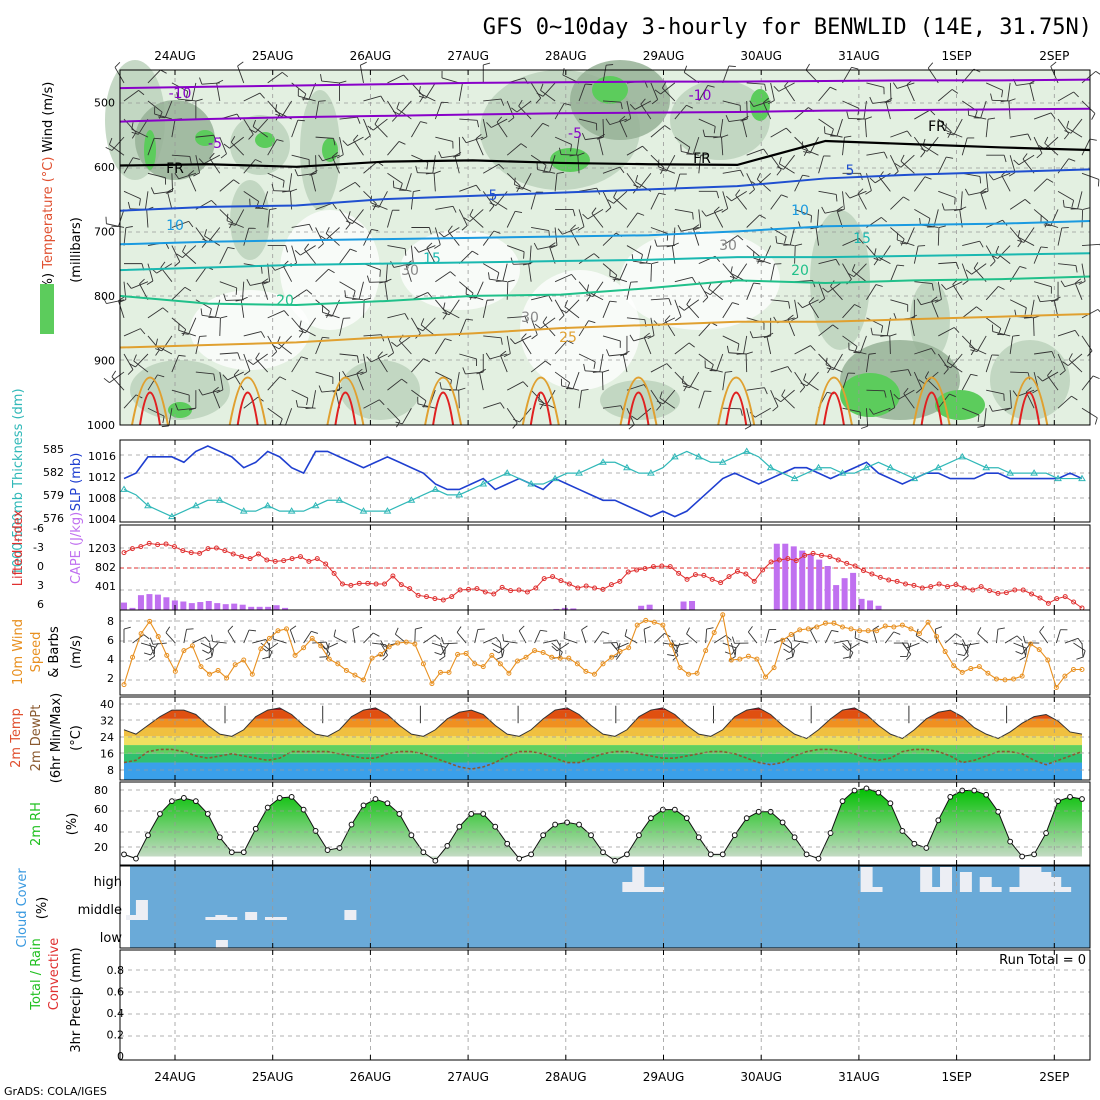 The width and height of the screenshot is (1100, 1100). What do you see at coordinates (640, 400) in the screenshot?
I see `rh-contour-fill` at bounding box center [640, 400].